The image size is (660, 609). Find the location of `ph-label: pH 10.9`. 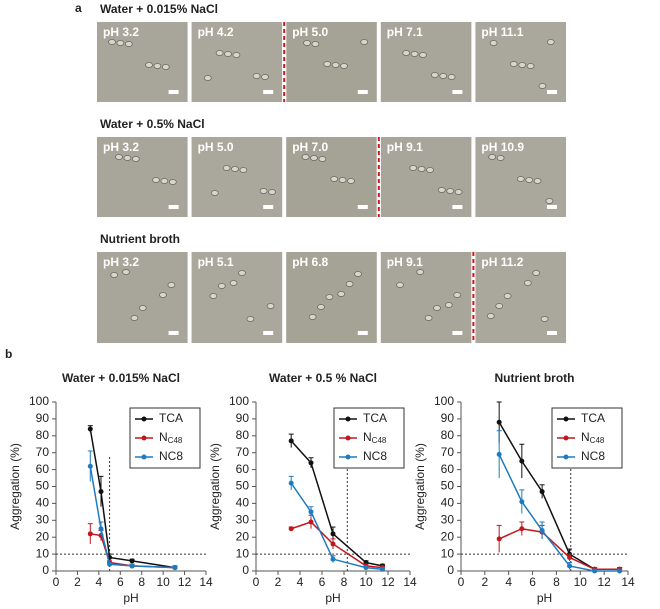

ph-label: pH 10.9 is located at coordinates (502, 147).